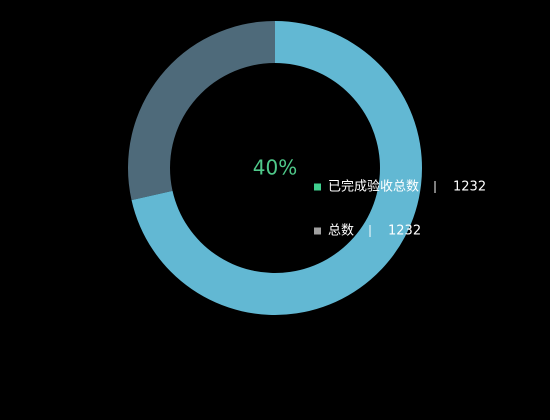 The width and height of the screenshot is (550, 420). Describe the element at coordinates (373, 187) in the screenshot. I see `legend-name: 已完成验收总数` at that location.